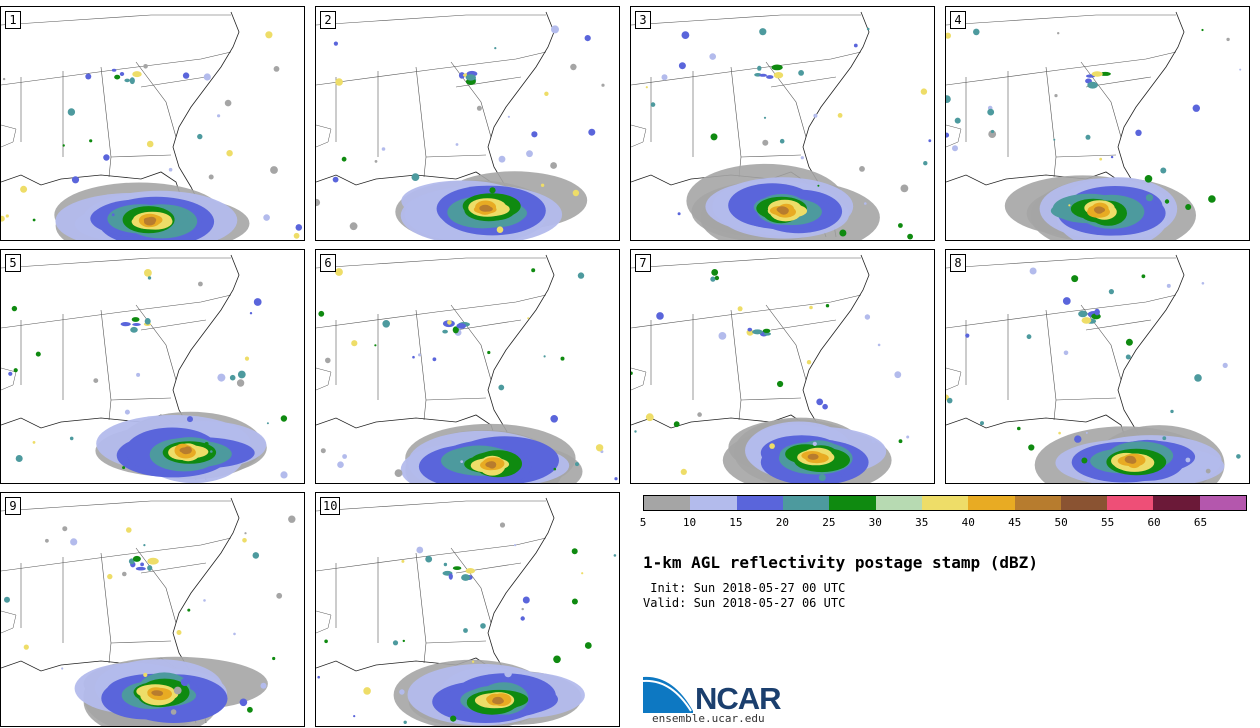 The image size is (1260, 728). I want to click on colorbar-tick-label: 55, so click(1107, 522).